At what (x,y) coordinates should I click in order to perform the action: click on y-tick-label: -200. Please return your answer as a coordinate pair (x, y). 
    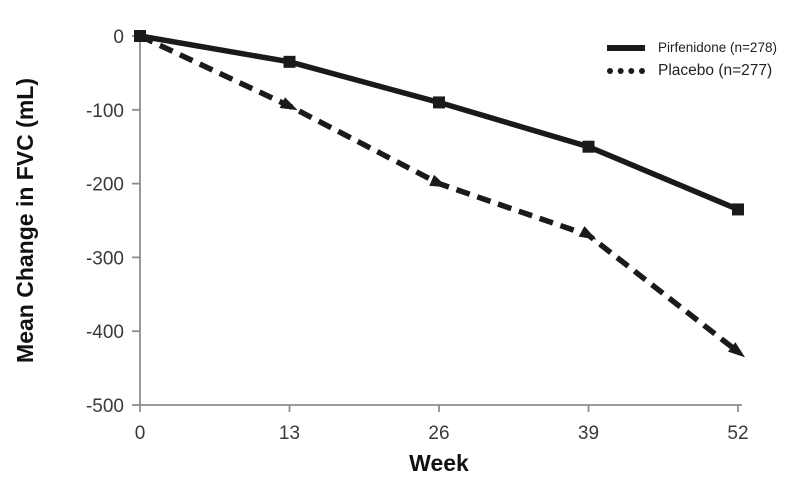
    Looking at the image, I should click on (105, 185).